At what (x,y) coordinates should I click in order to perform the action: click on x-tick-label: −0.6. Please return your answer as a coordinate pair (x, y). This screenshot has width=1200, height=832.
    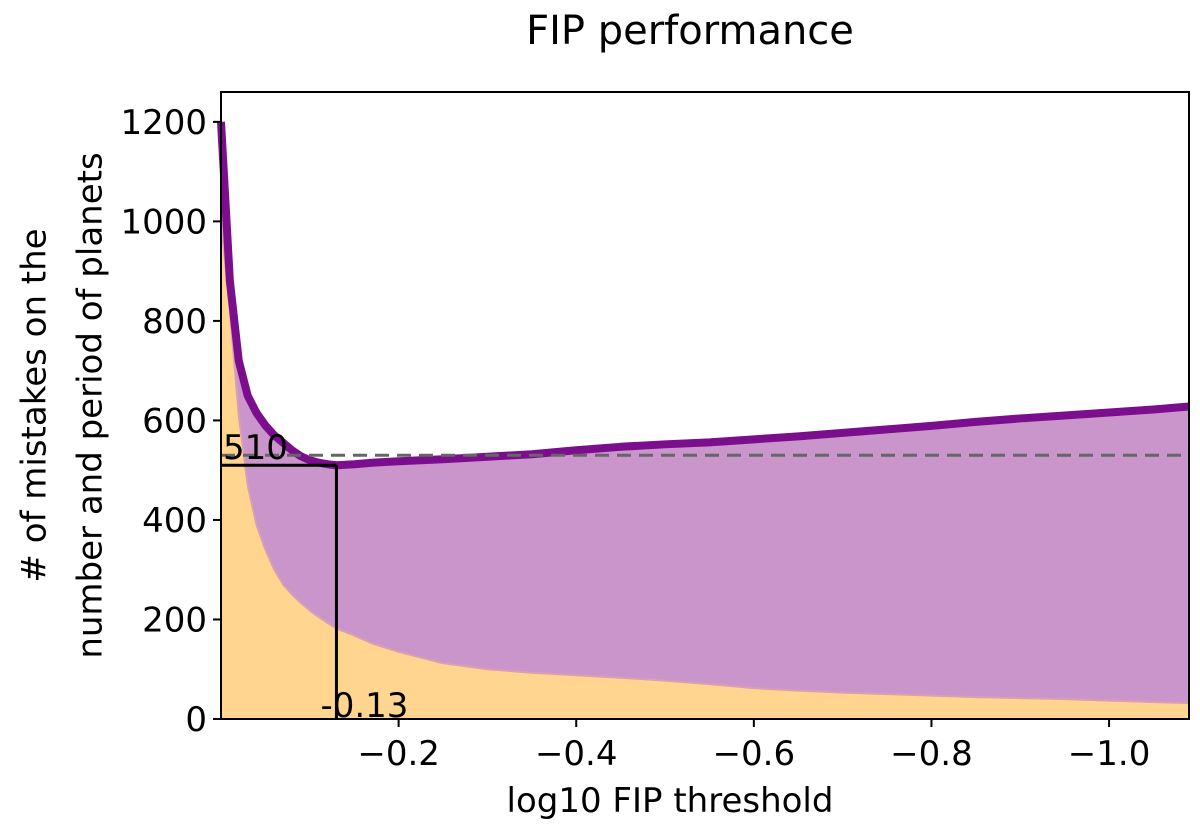
    Looking at the image, I should click on (754, 754).